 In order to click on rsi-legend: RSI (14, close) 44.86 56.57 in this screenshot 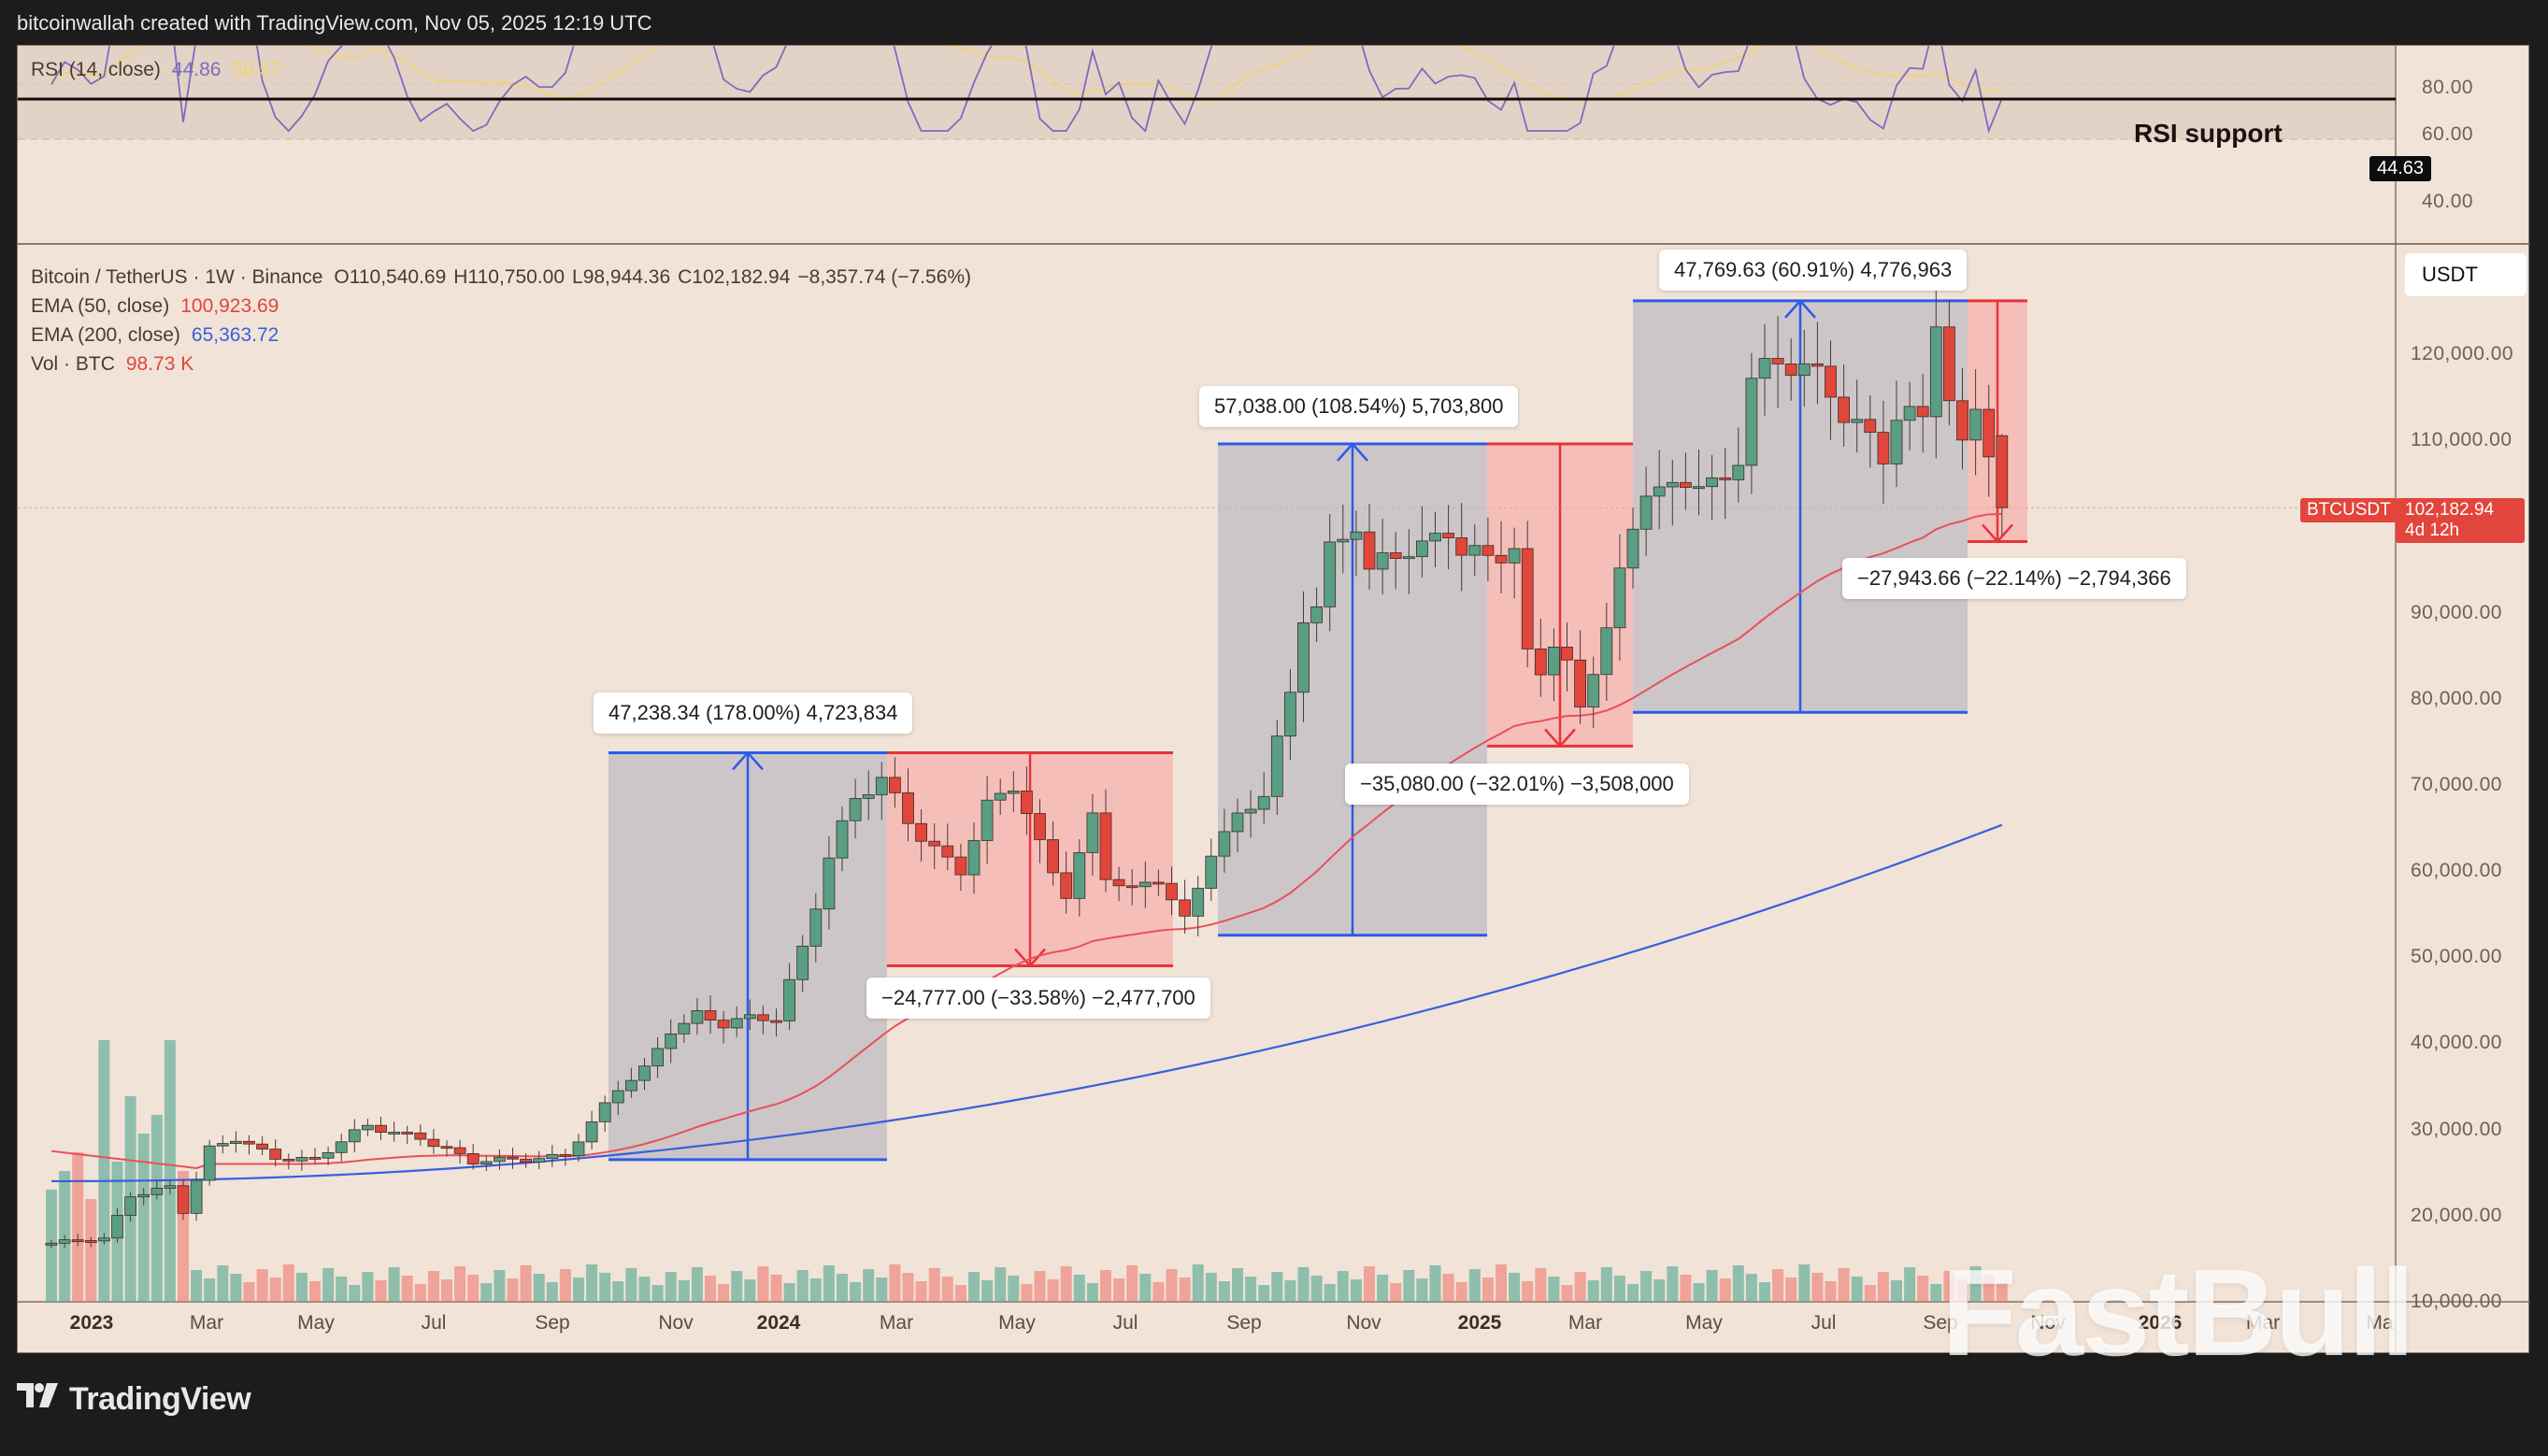, I will do `click(162, 70)`.